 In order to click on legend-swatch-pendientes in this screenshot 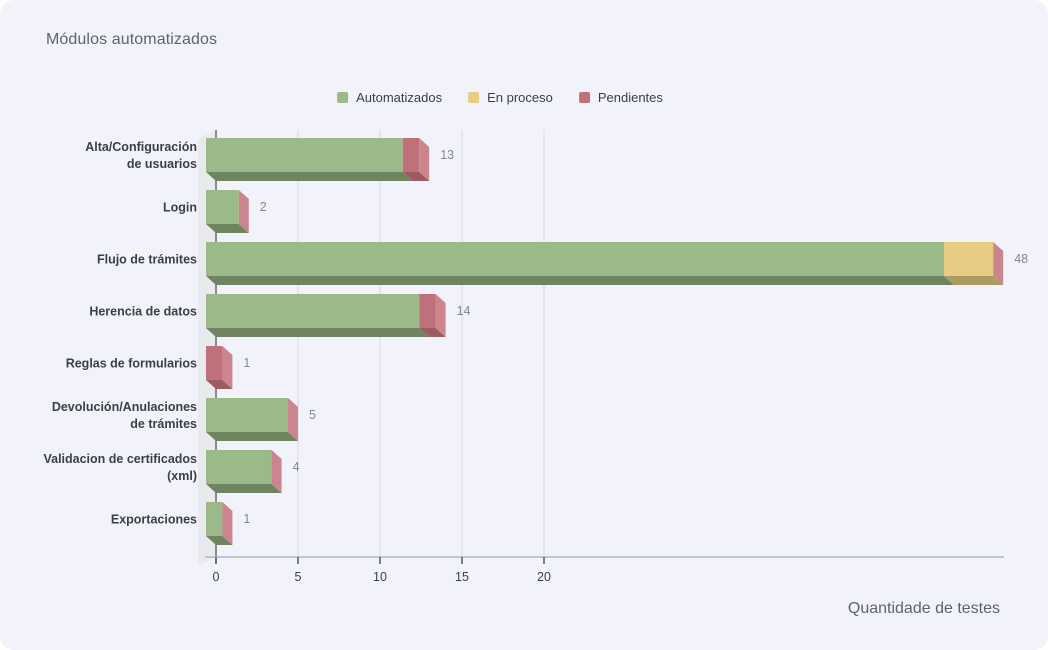, I will do `click(584, 97)`.